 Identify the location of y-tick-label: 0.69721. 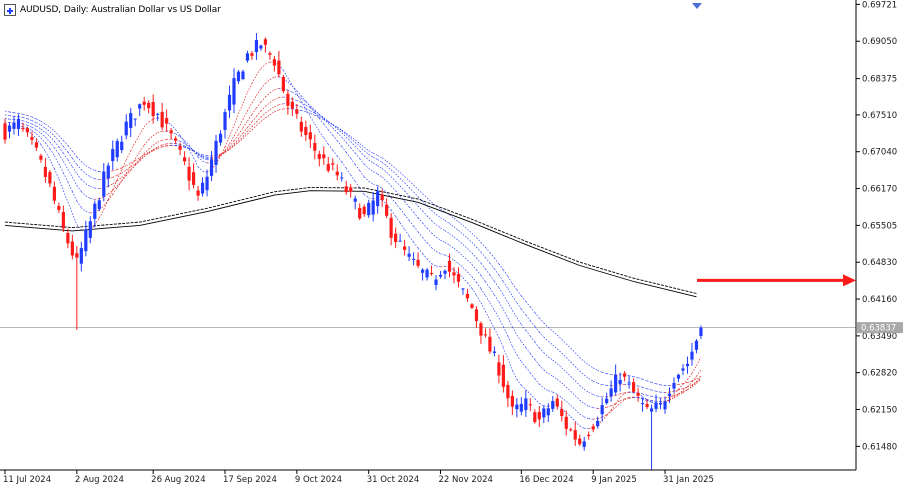
(879, 5).